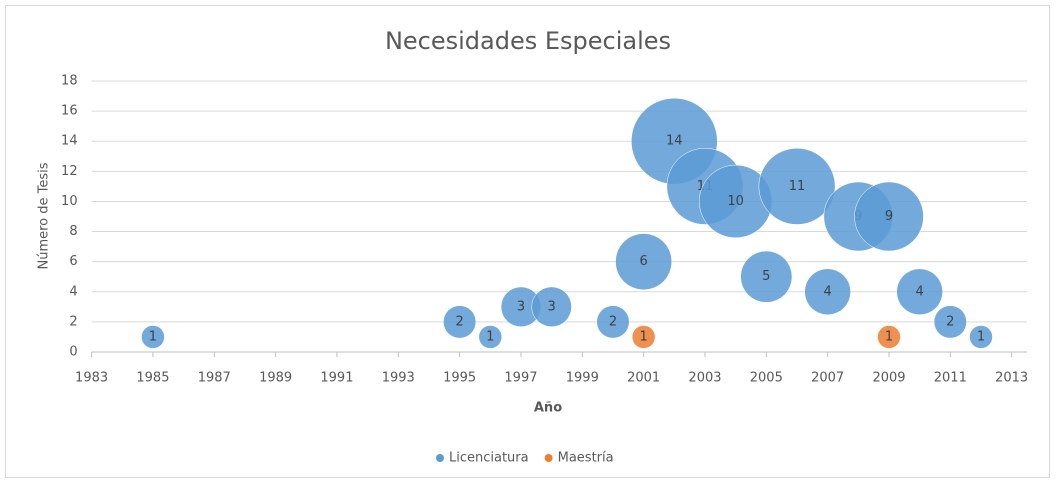 This screenshot has height=483, width=1056. Describe the element at coordinates (69, 201) in the screenshot. I see `y-tick-label: 10` at that location.